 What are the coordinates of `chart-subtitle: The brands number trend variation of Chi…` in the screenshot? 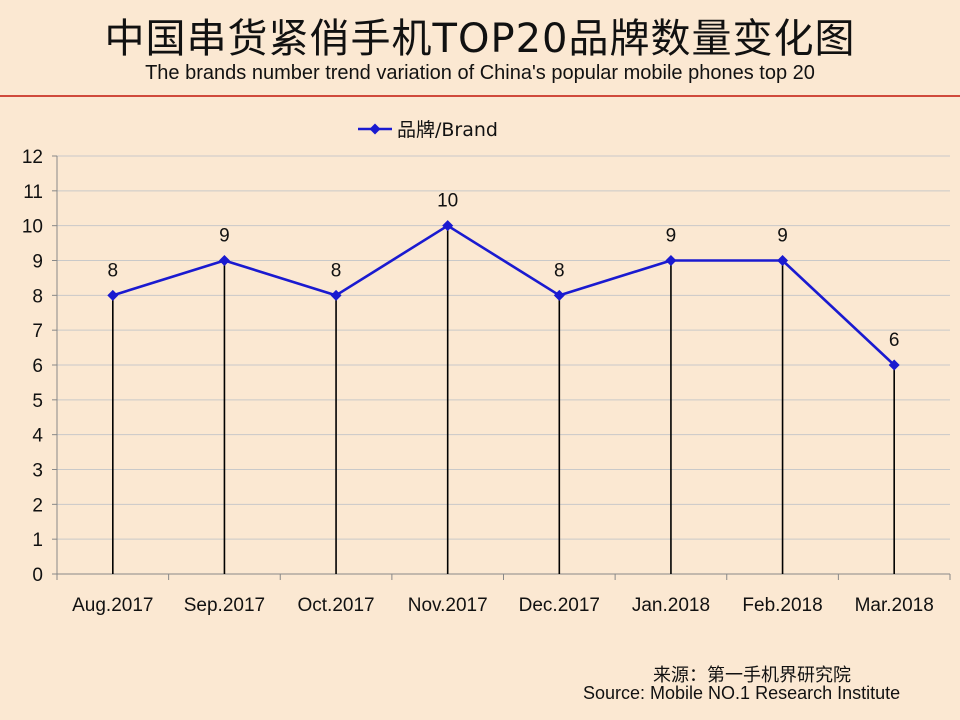 It's located at (480, 73).